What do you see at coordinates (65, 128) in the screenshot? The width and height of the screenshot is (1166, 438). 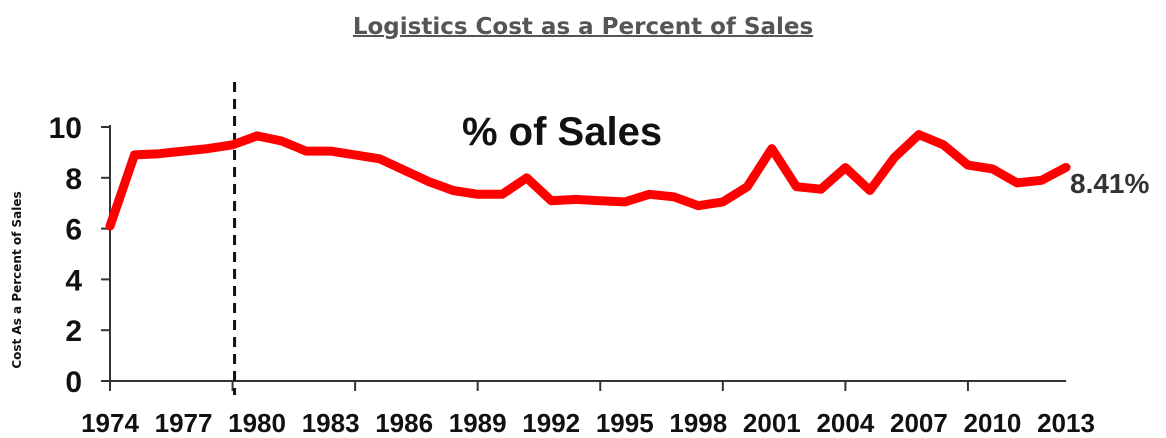 I see `y-tick-label: 10` at bounding box center [65, 128].